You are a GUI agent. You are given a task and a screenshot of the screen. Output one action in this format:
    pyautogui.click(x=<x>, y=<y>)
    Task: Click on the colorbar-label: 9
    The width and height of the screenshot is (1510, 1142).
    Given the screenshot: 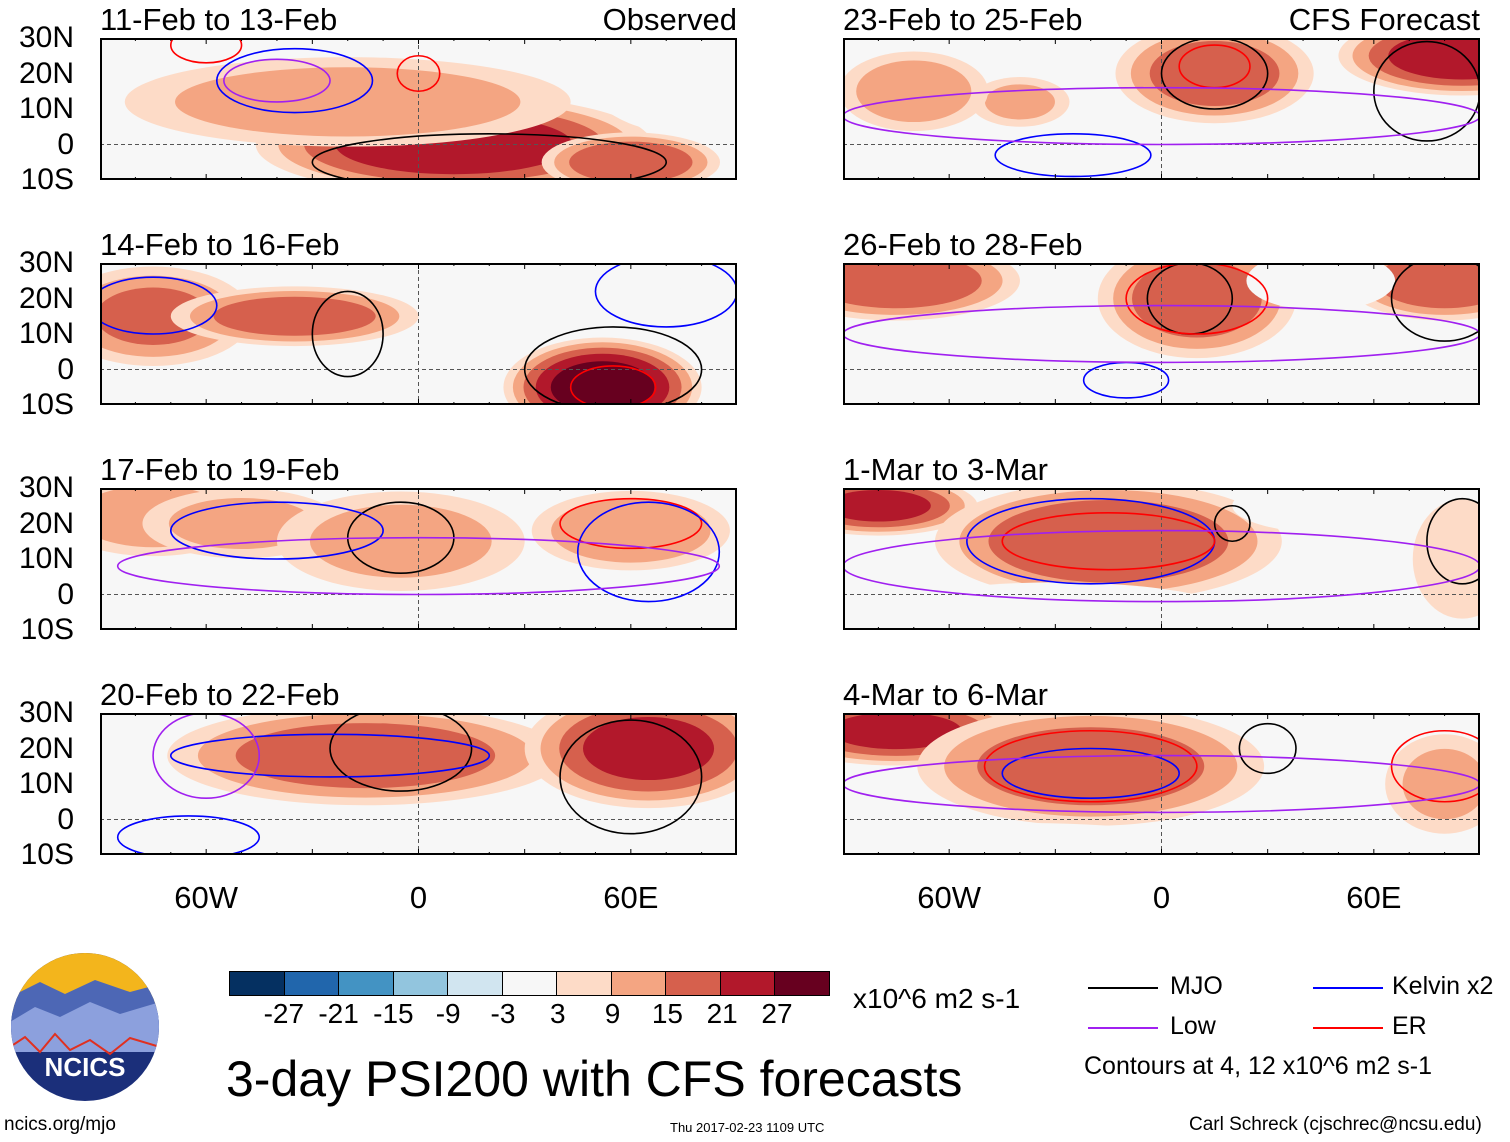 What is the action you would take?
    pyautogui.click(x=612, y=1013)
    